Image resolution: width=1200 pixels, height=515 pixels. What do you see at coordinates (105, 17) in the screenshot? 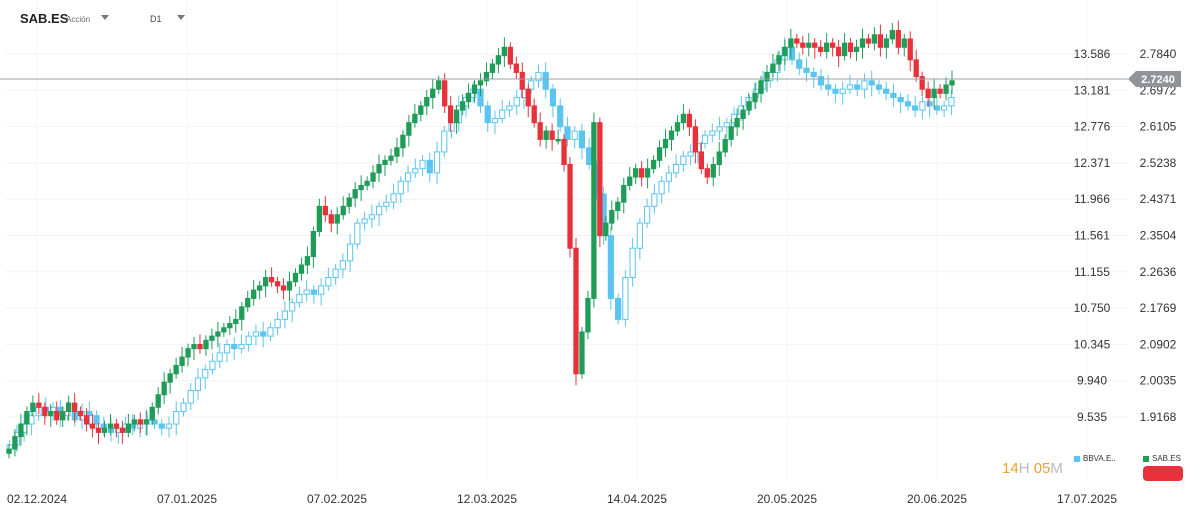
I see `symbol-dropdown-icon` at bounding box center [105, 17].